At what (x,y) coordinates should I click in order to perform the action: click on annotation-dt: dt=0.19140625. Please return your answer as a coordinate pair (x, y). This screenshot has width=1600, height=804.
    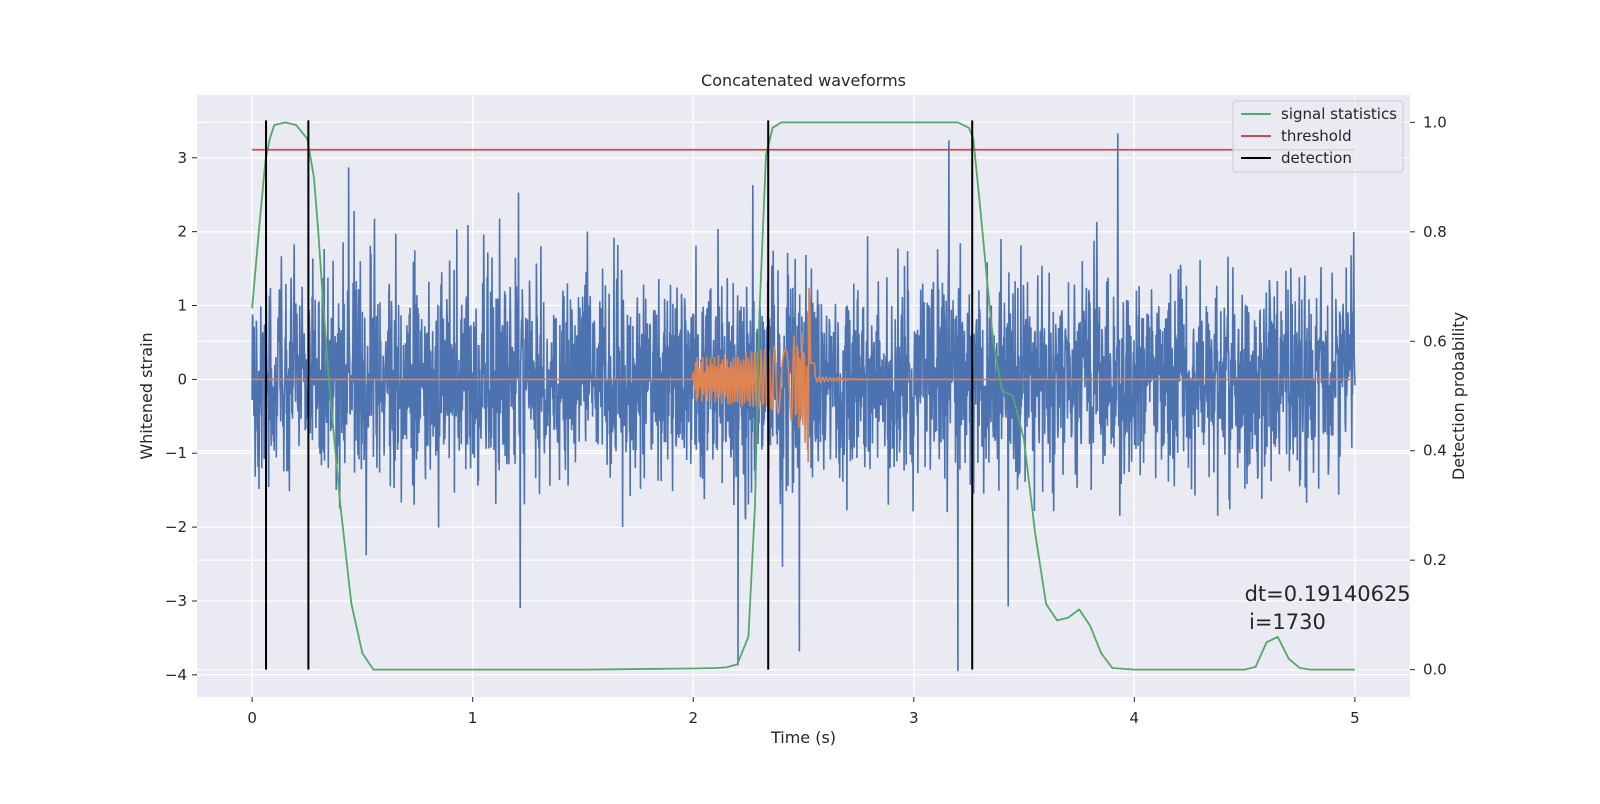
    Looking at the image, I should click on (1328, 594).